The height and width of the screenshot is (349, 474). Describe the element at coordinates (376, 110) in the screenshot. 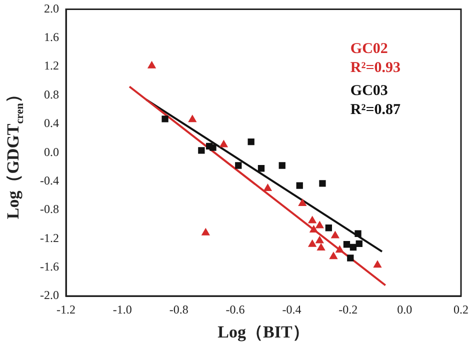

I see `annotation: R²=0.87` at that location.